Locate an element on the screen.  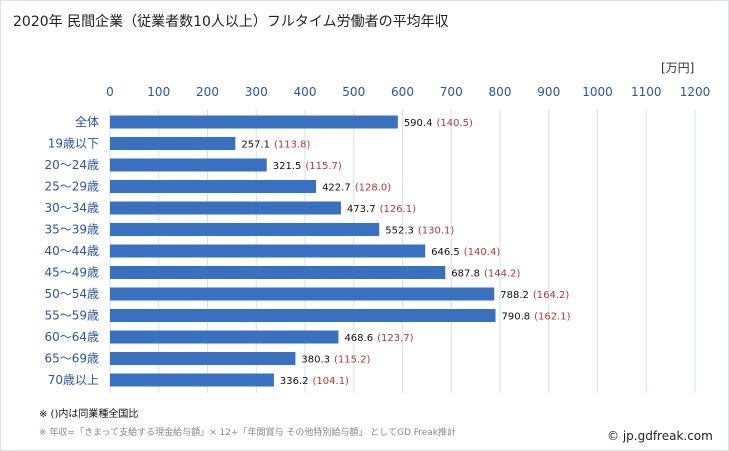
data-label: 473.7 (126.1) is located at coordinates (381, 209).